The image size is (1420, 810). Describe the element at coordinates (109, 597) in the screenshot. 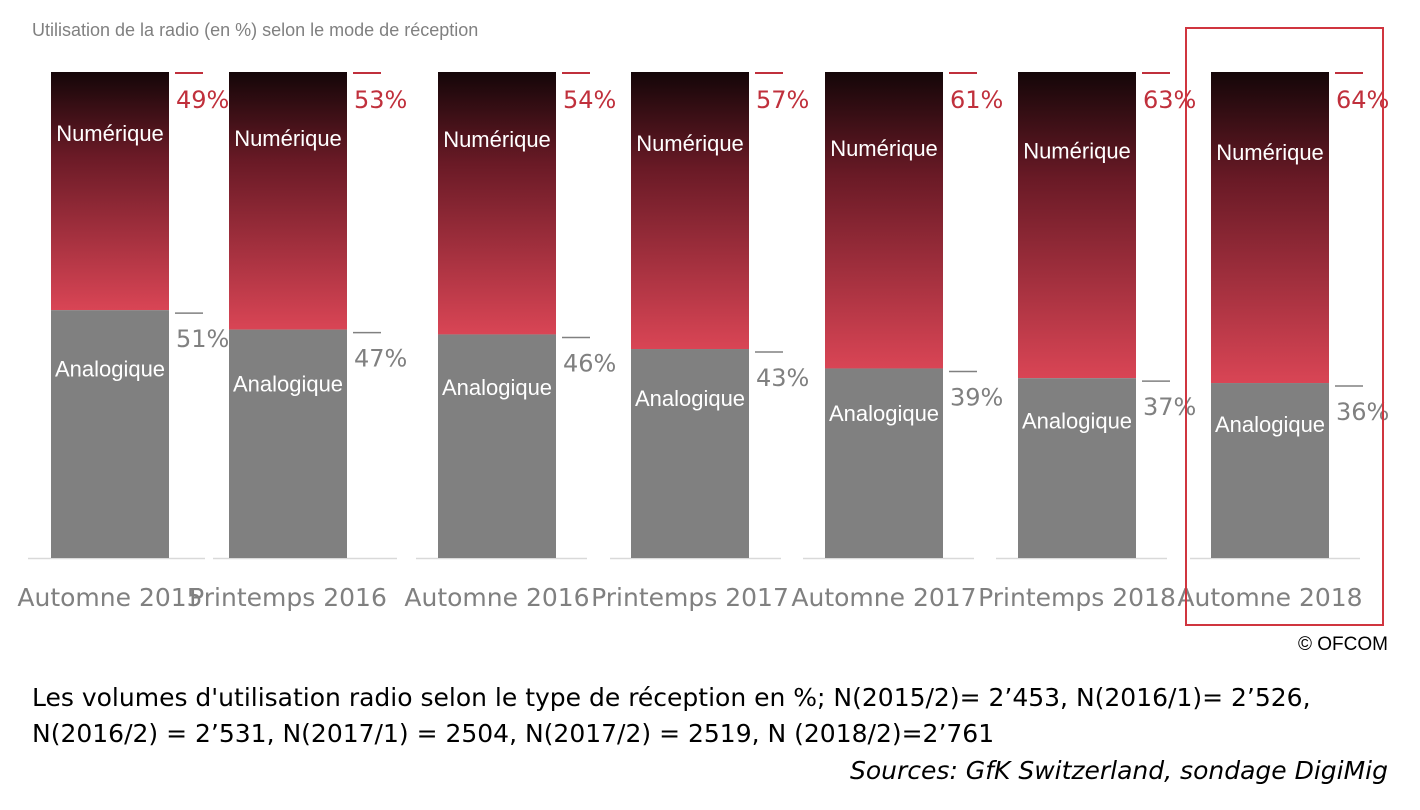

I see `x-tick-label: Automne 2015` at that location.